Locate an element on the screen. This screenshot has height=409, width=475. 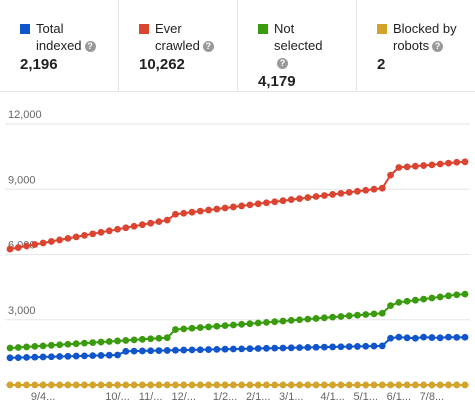
card-value: 2 is located at coordinates (381, 64).